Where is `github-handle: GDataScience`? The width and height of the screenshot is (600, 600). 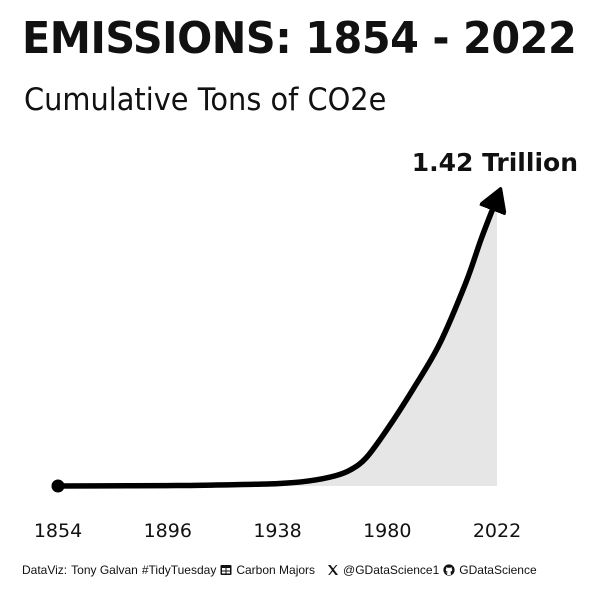 github-handle: GDataScience is located at coordinates (498, 570).